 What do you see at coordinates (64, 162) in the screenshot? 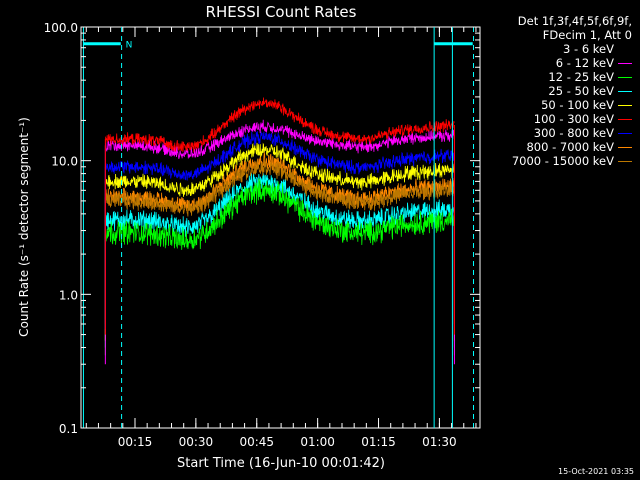
I see `y-tick-label: 10.0` at bounding box center [64, 162].